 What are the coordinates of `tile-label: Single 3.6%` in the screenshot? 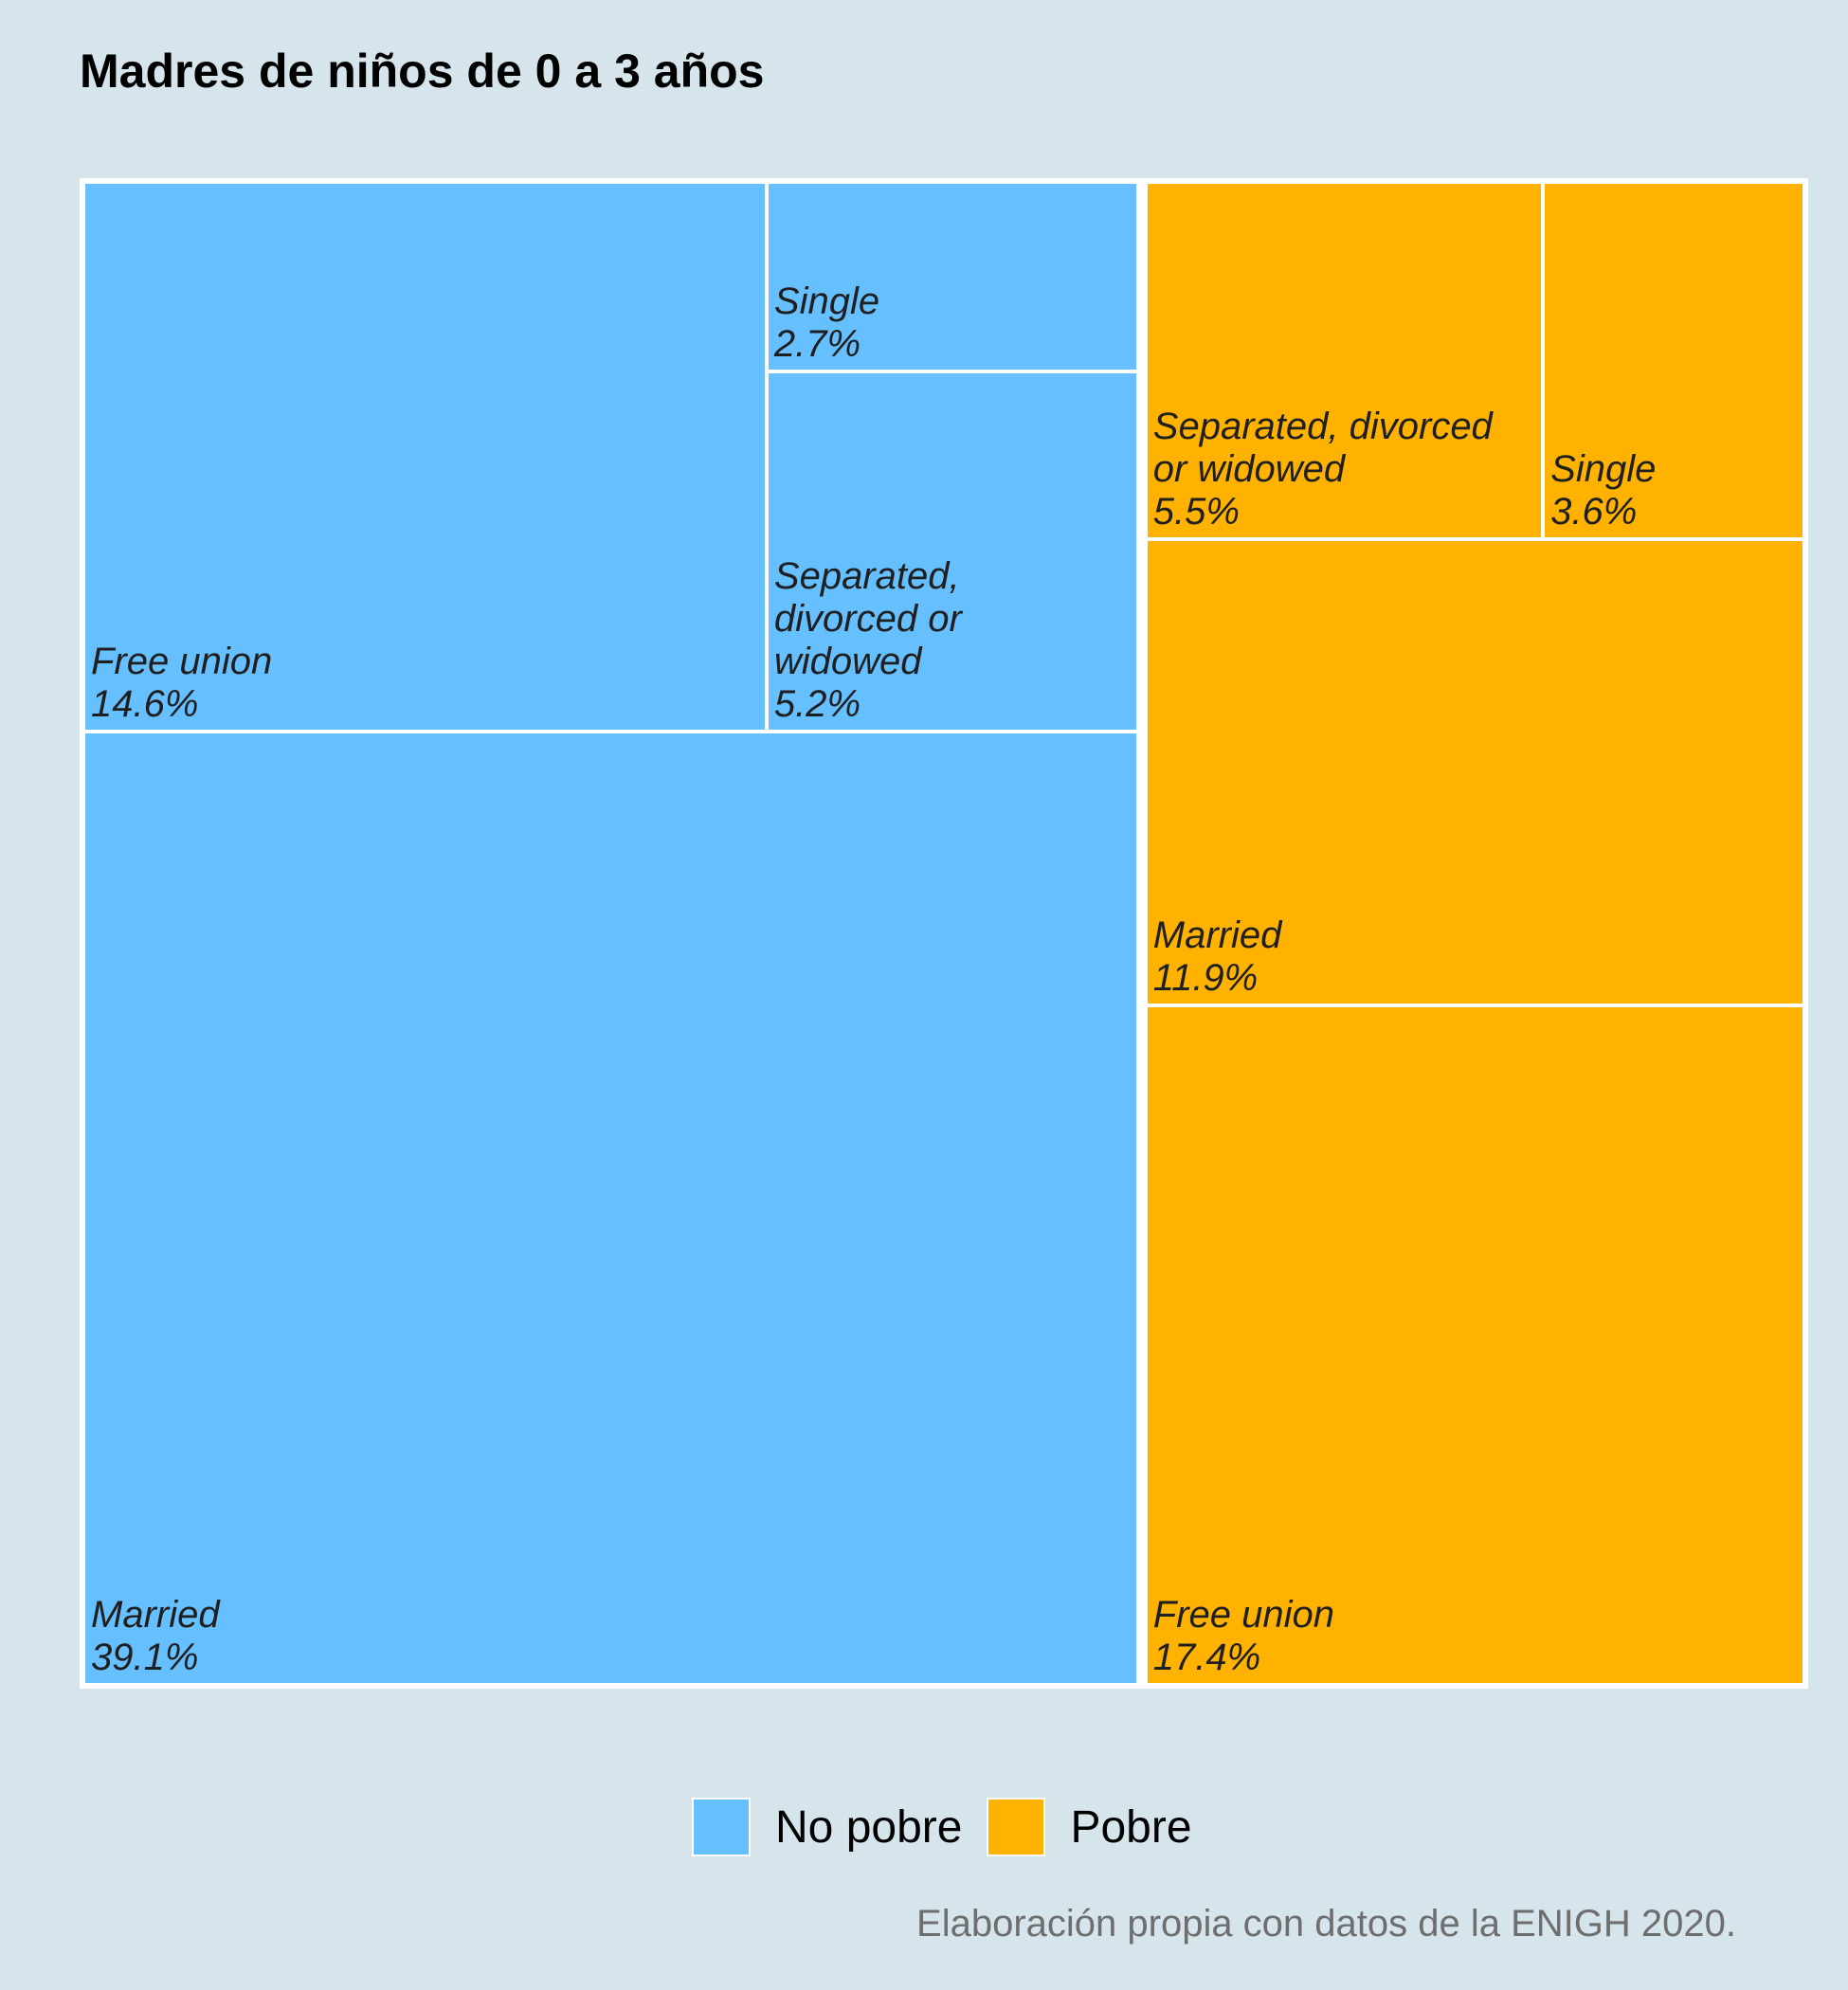 It's located at (1603, 490).